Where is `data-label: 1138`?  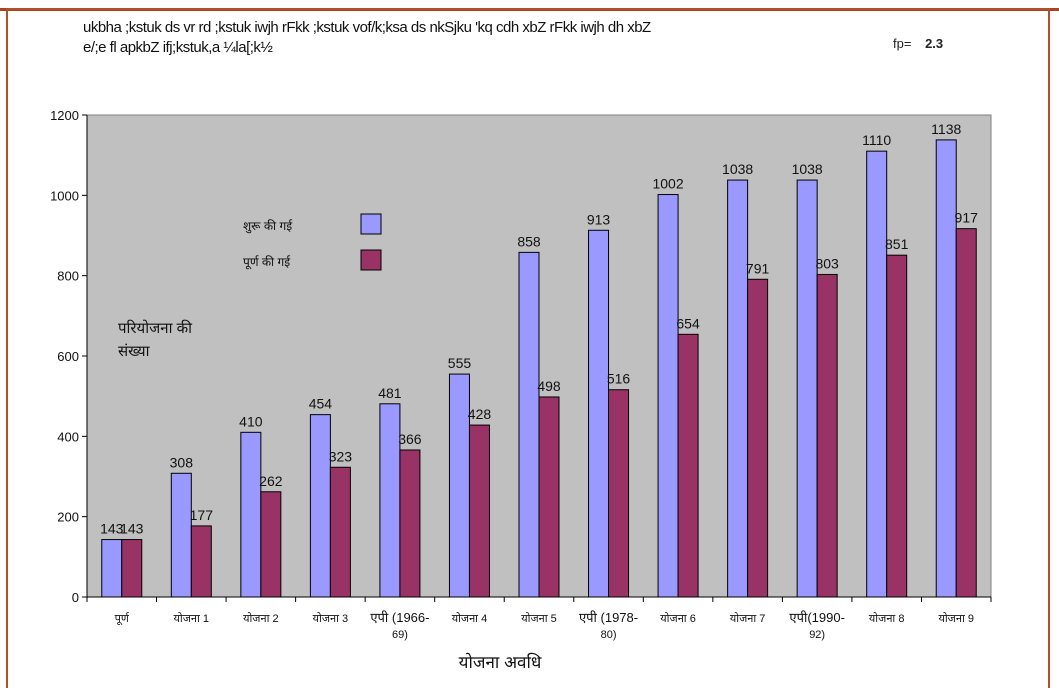 data-label: 1138 is located at coordinates (946, 129).